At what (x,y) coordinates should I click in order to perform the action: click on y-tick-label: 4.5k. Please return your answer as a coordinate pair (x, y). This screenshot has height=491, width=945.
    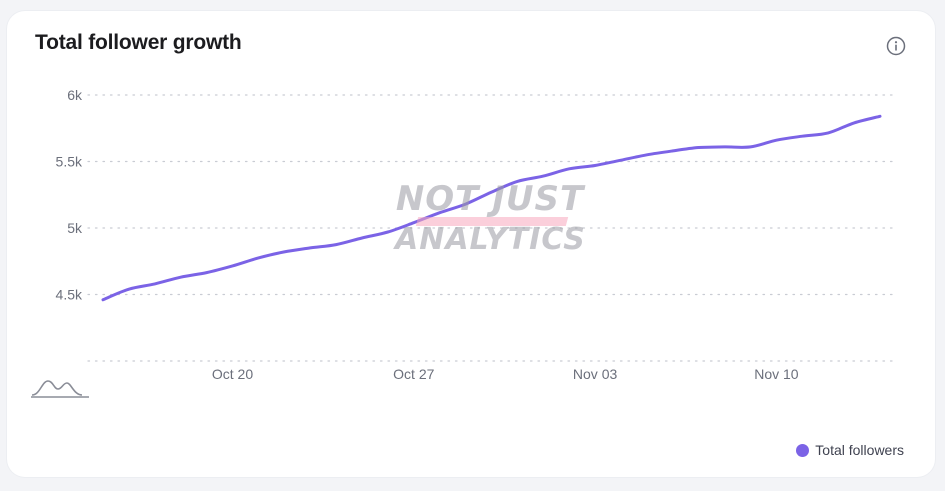
    Looking at the image, I should click on (69, 295).